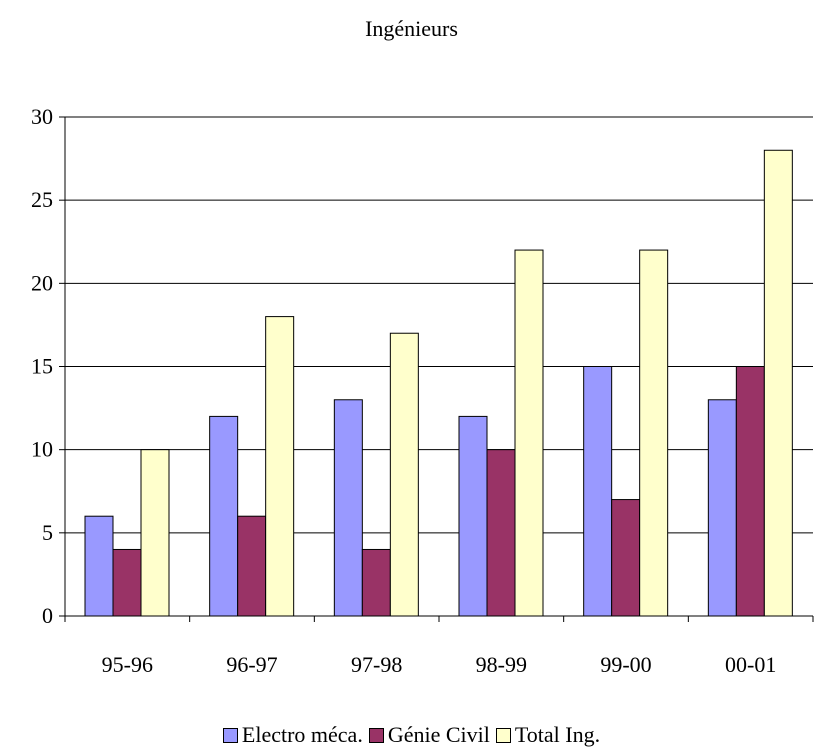 Image resolution: width=823 pixels, height=752 pixels. I want to click on legend-item-electro: Electro méca., so click(292, 735).